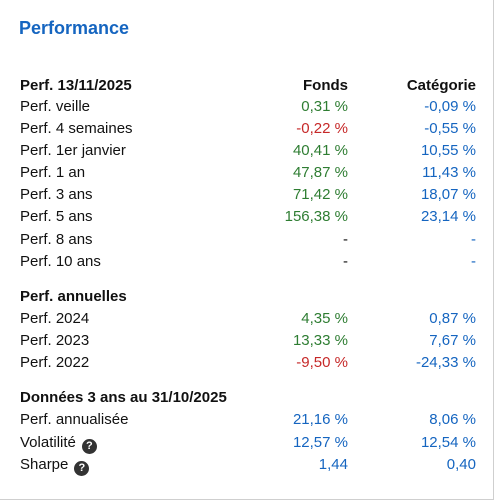 This screenshot has width=498, height=500. I want to click on category-value: -24,33 %, so click(445, 362).